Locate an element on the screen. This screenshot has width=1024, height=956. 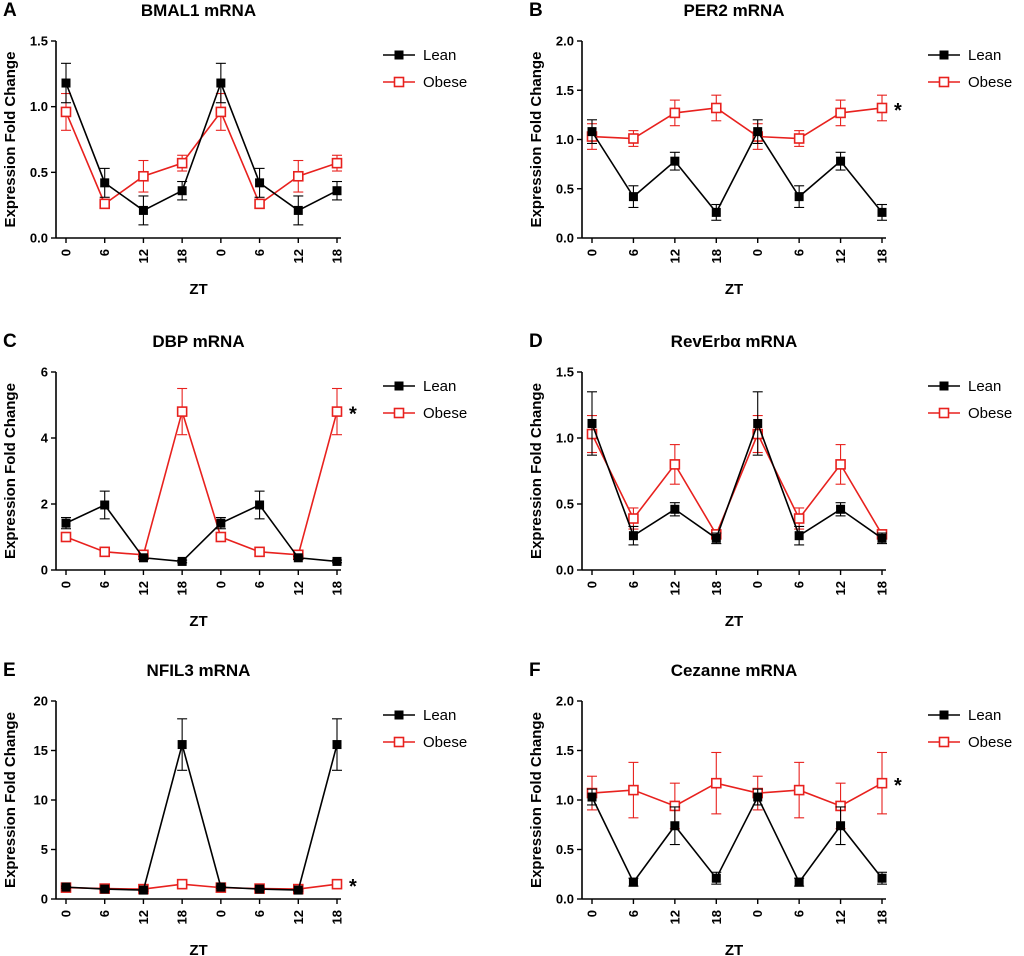
panel-letter: B is located at coordinates (536, 10).